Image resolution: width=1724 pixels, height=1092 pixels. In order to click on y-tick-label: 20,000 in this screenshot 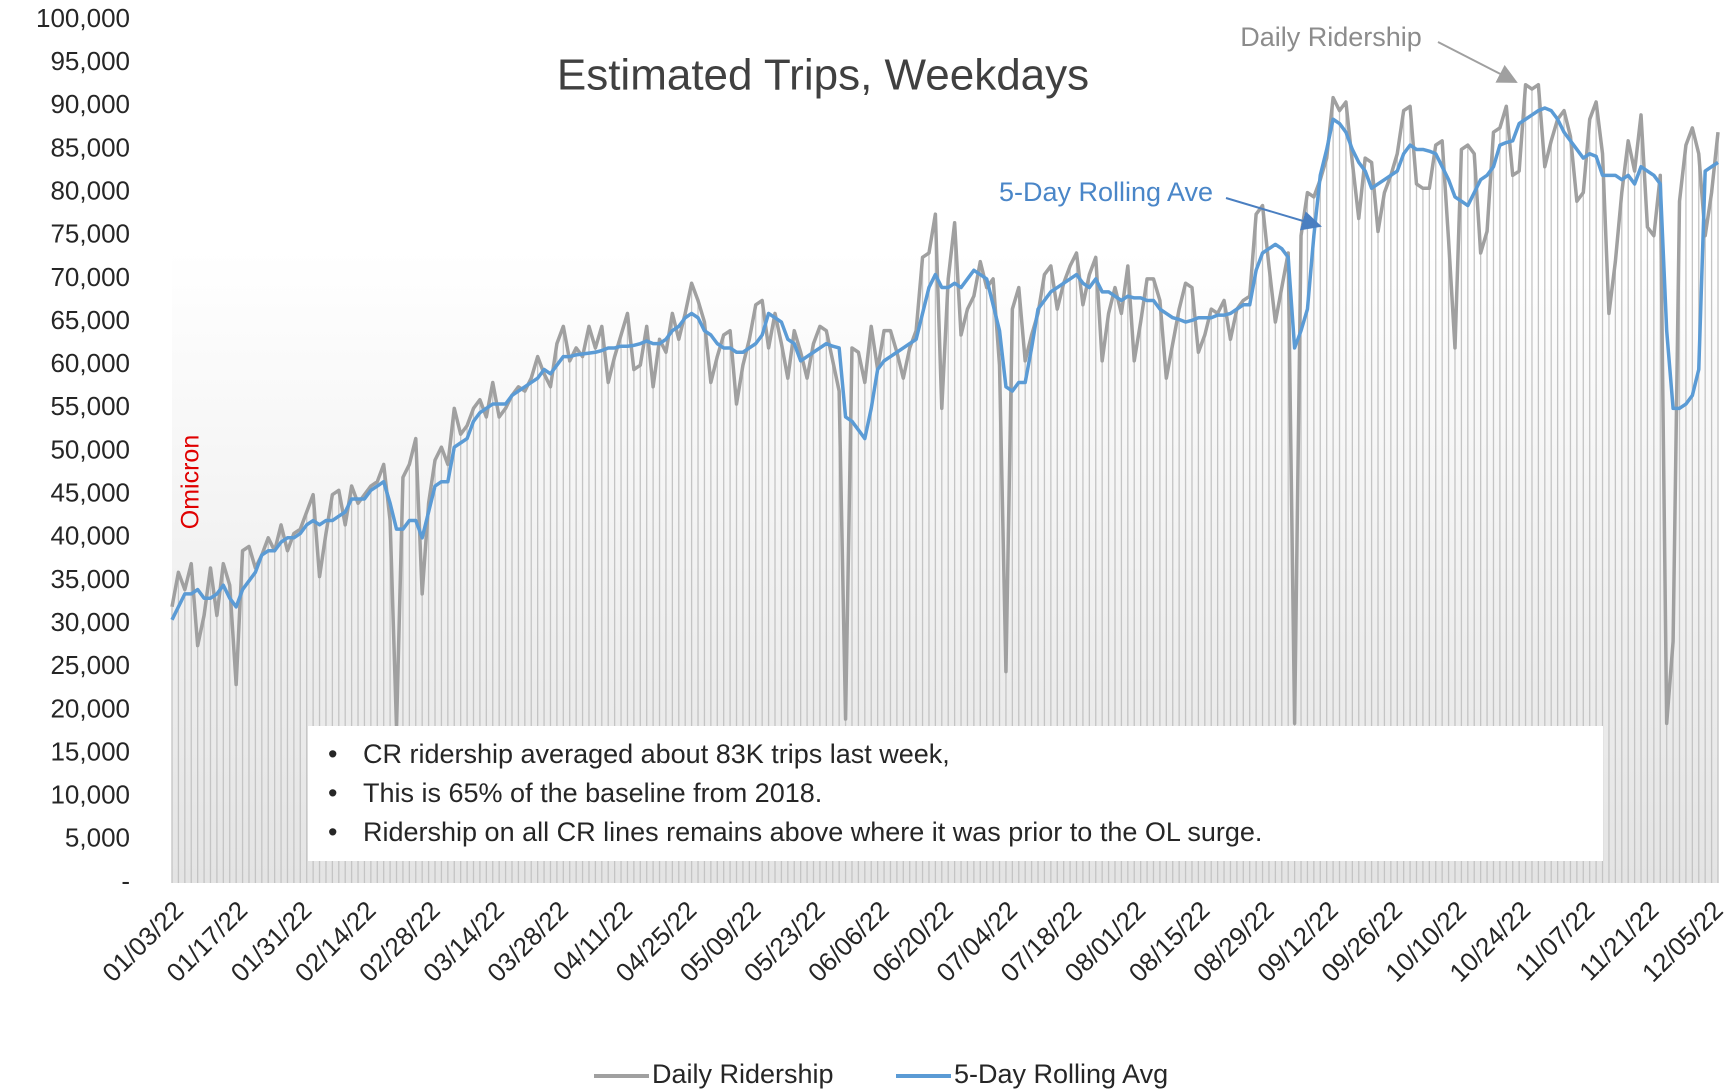, I will do `click(90, 708)`.